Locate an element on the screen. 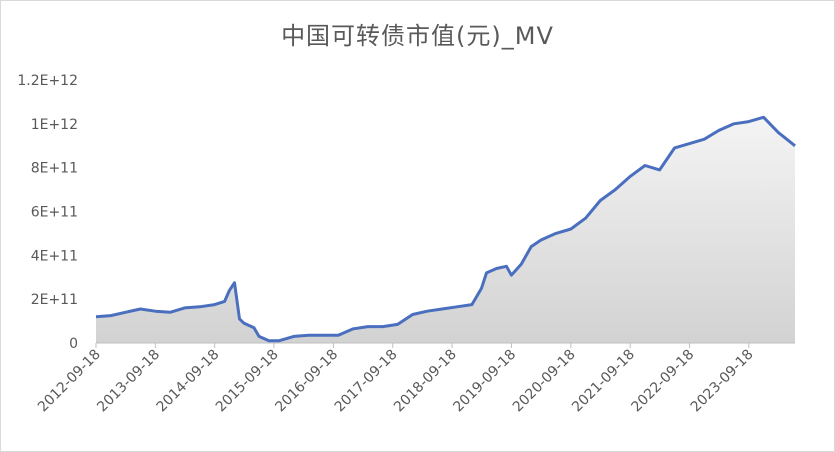  y-tick-label: 4E+11 is located at coordinates (54, 256).